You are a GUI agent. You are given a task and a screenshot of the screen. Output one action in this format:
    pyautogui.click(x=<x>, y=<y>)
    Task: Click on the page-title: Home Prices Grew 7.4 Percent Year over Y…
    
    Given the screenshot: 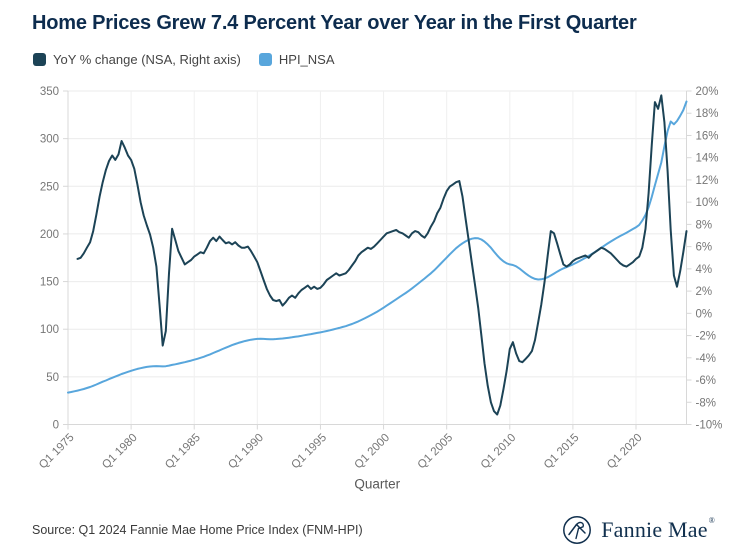 What is the action you would take?
    pyautogui.click(x=334, y=23)
    